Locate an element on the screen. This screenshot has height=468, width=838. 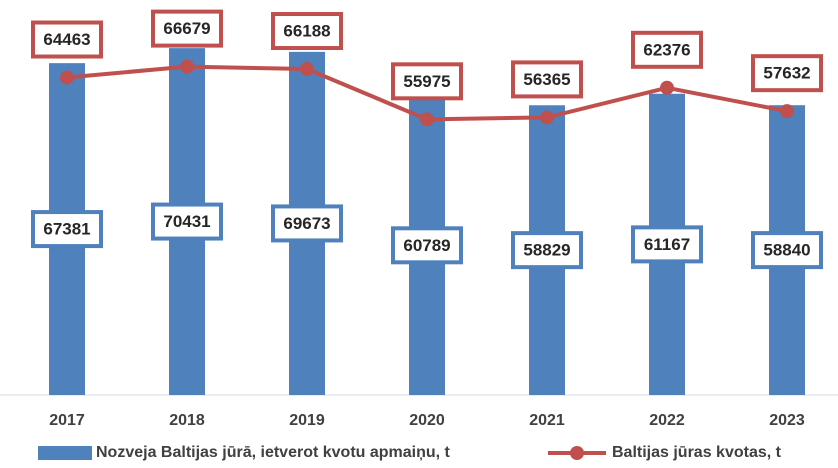
data-label: 55975 is located at coordinates (426, 81).